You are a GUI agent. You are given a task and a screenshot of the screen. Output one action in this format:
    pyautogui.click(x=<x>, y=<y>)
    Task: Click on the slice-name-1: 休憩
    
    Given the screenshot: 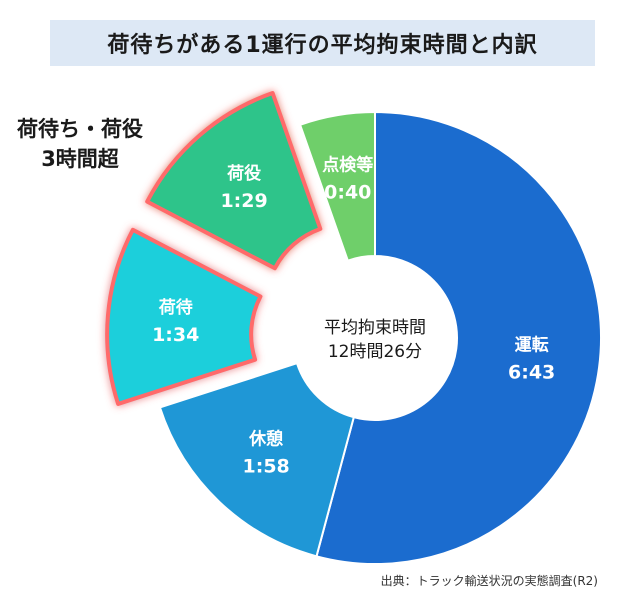 What is the action you would take?
    pyautogui.click(x=265, y=439)
    